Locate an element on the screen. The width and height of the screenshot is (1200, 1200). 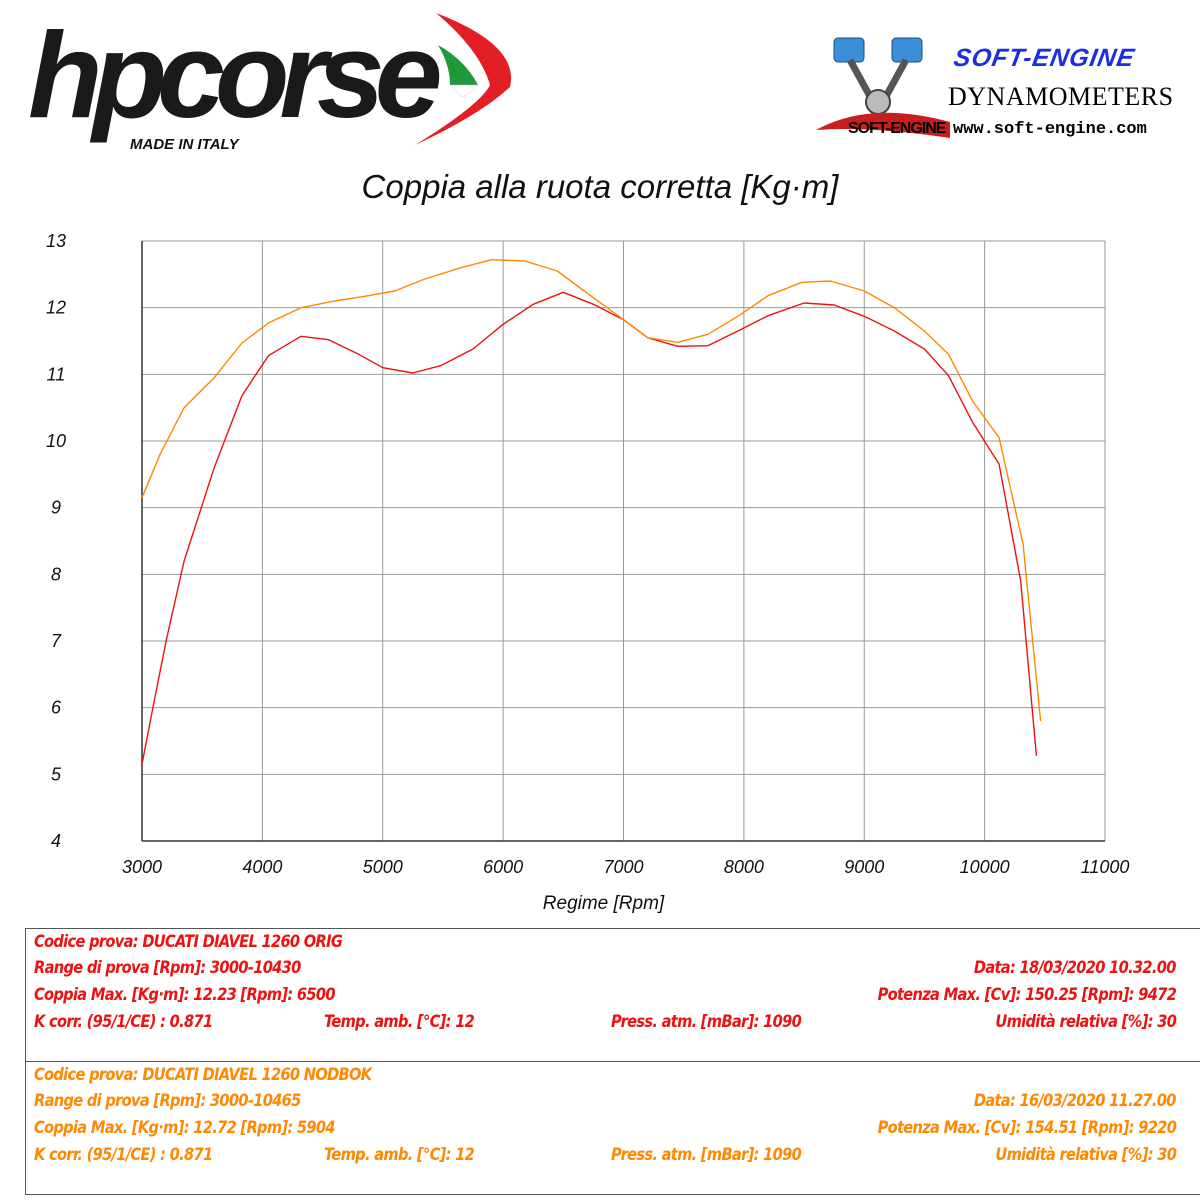
x-tick-label: 7000 is located at coordinates (623, 867).